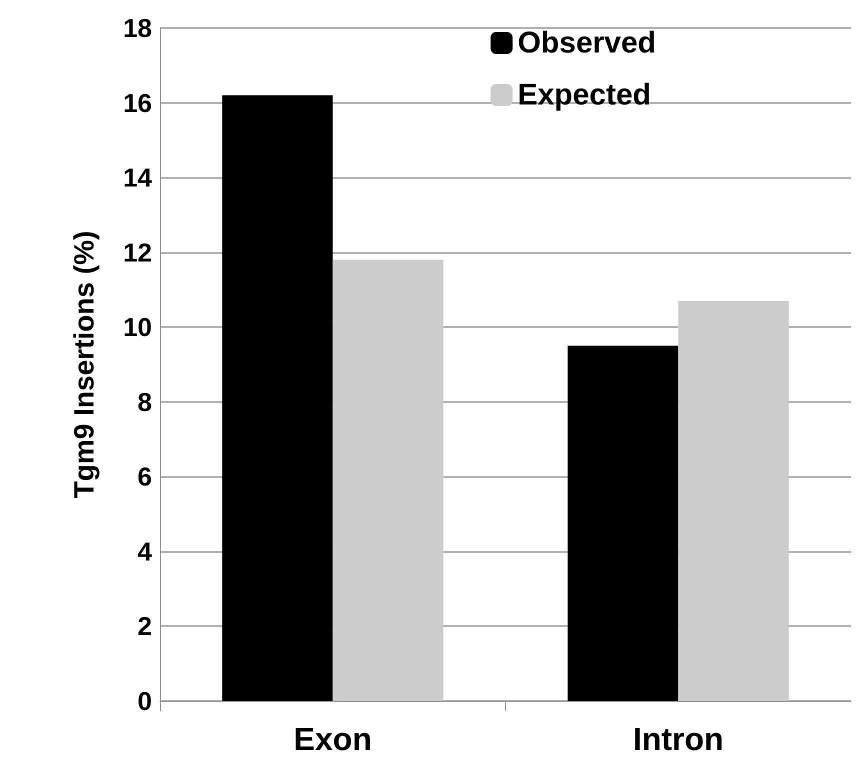  What do you see at coordinates (145, 701) in the screenshot?
I see `y-tick-label: 0` at bounding box center [145, 701].